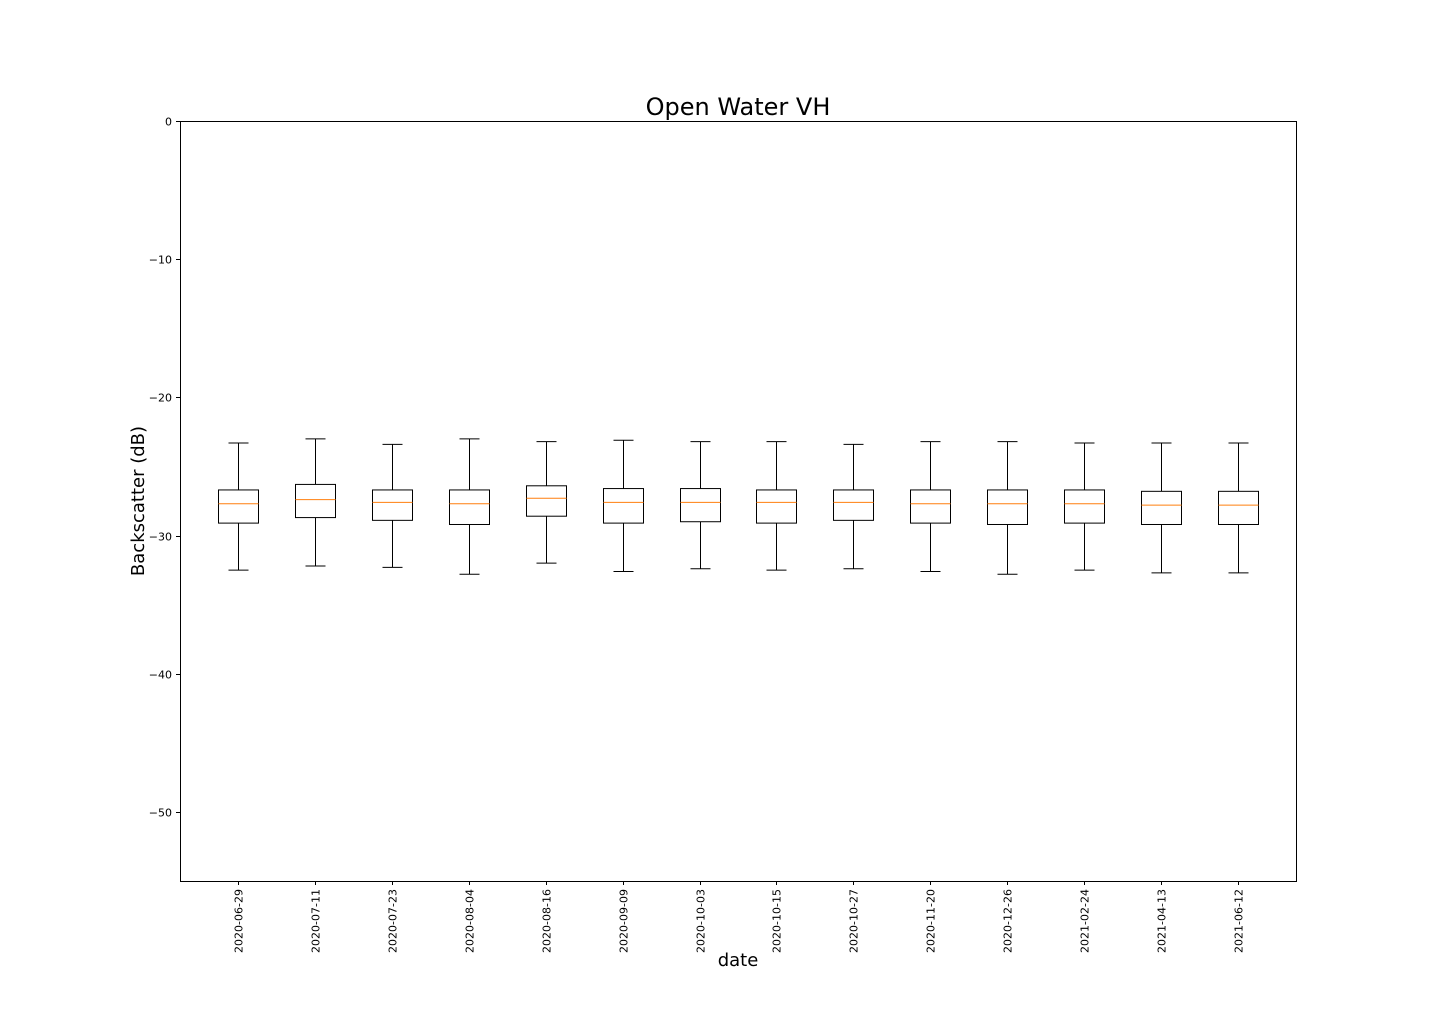  I want to click on x-tick-label: 2021-02-24, so click(1085, 921).